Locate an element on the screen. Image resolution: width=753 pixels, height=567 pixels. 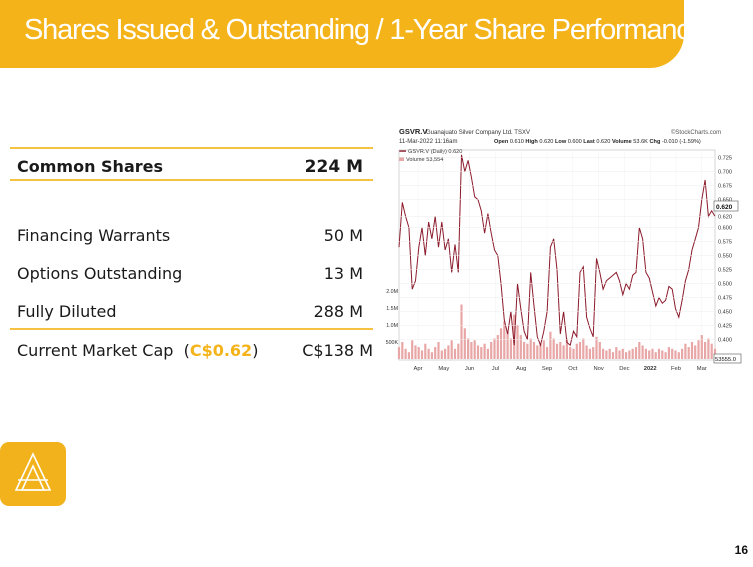
market-cap-paren-close: ) is located at coordinates (255, 350).